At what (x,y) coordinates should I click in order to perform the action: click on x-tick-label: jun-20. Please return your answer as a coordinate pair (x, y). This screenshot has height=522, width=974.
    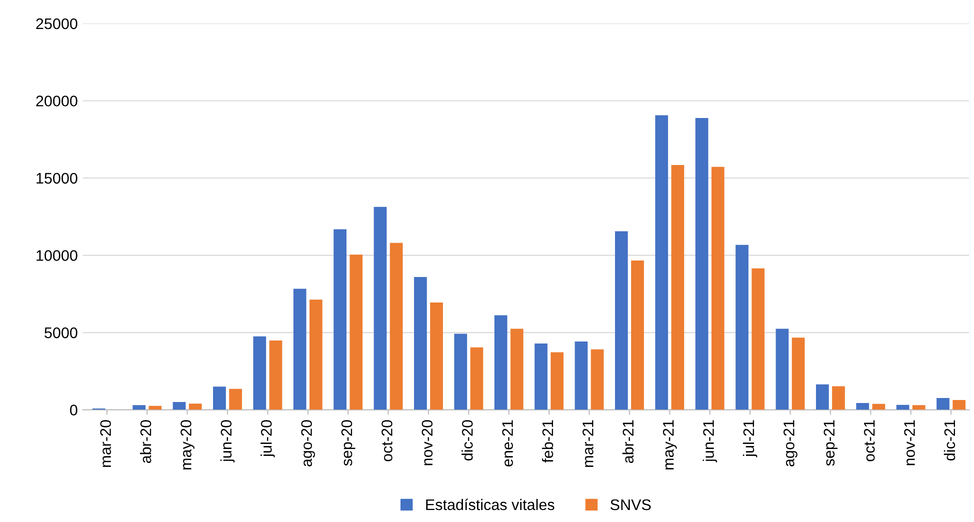
    Looking at the image, I should click on (227, 441).